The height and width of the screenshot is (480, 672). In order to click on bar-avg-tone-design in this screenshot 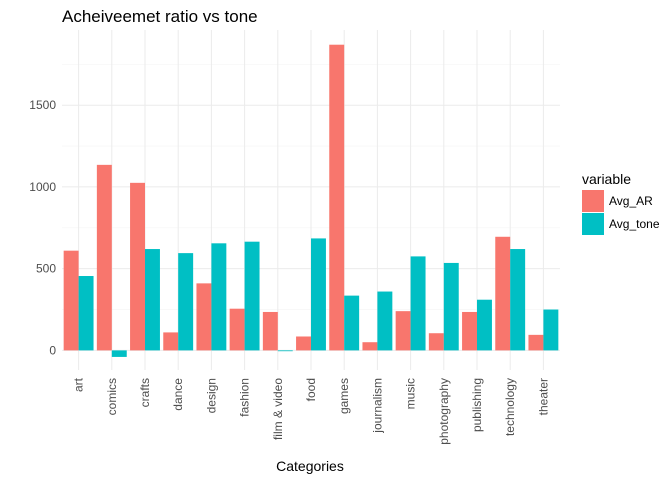, I will do `click(219, 297)`.